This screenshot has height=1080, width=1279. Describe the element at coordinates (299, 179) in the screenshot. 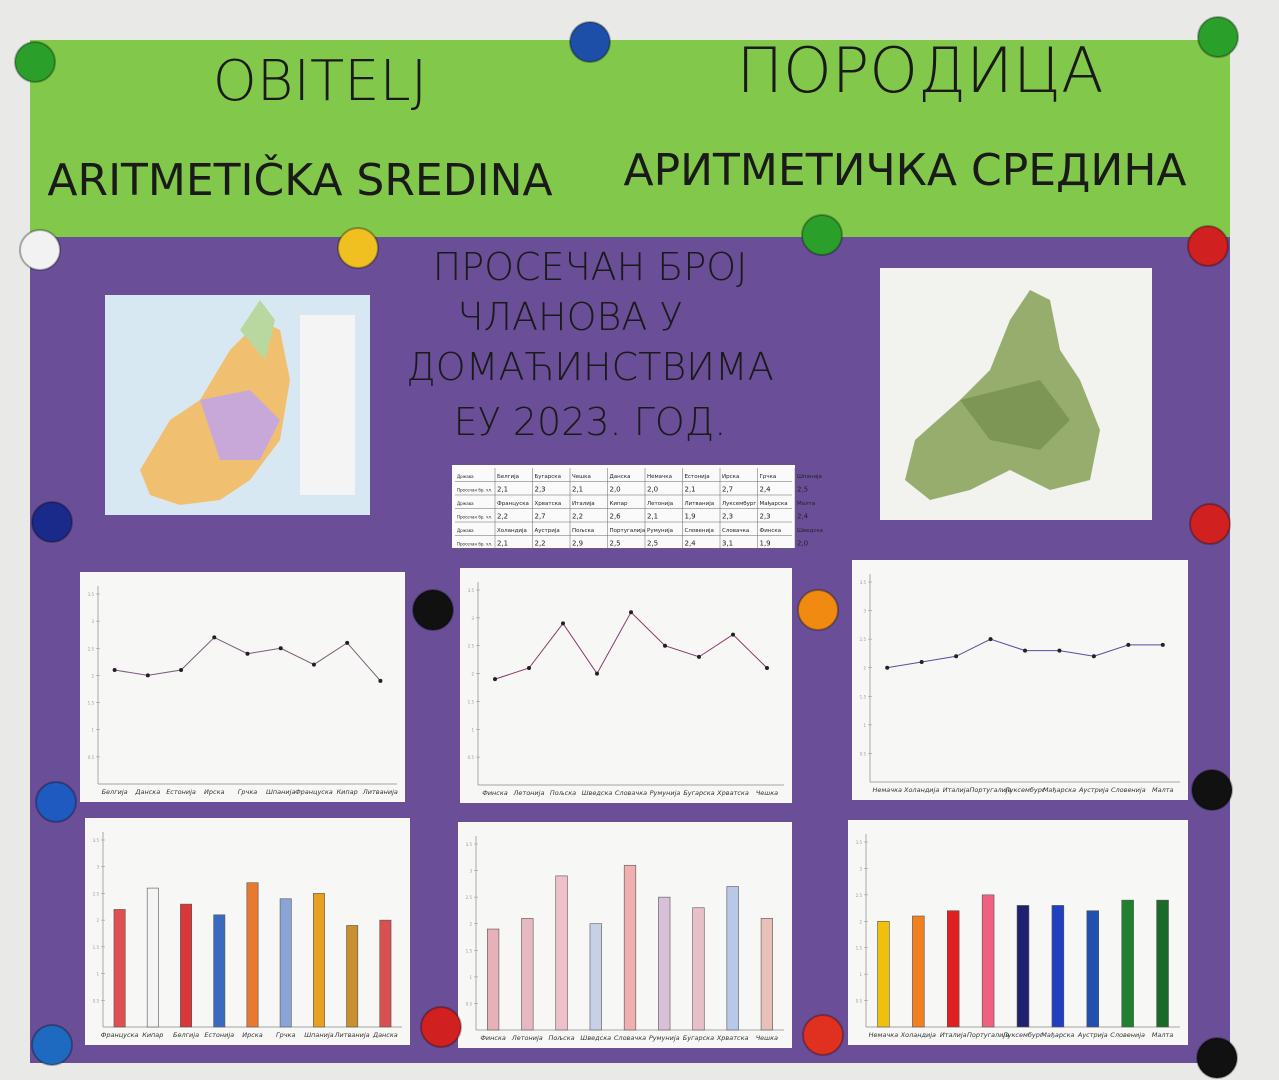

I see `banner-text: ARITMETIČKA SREDINA` at that location.